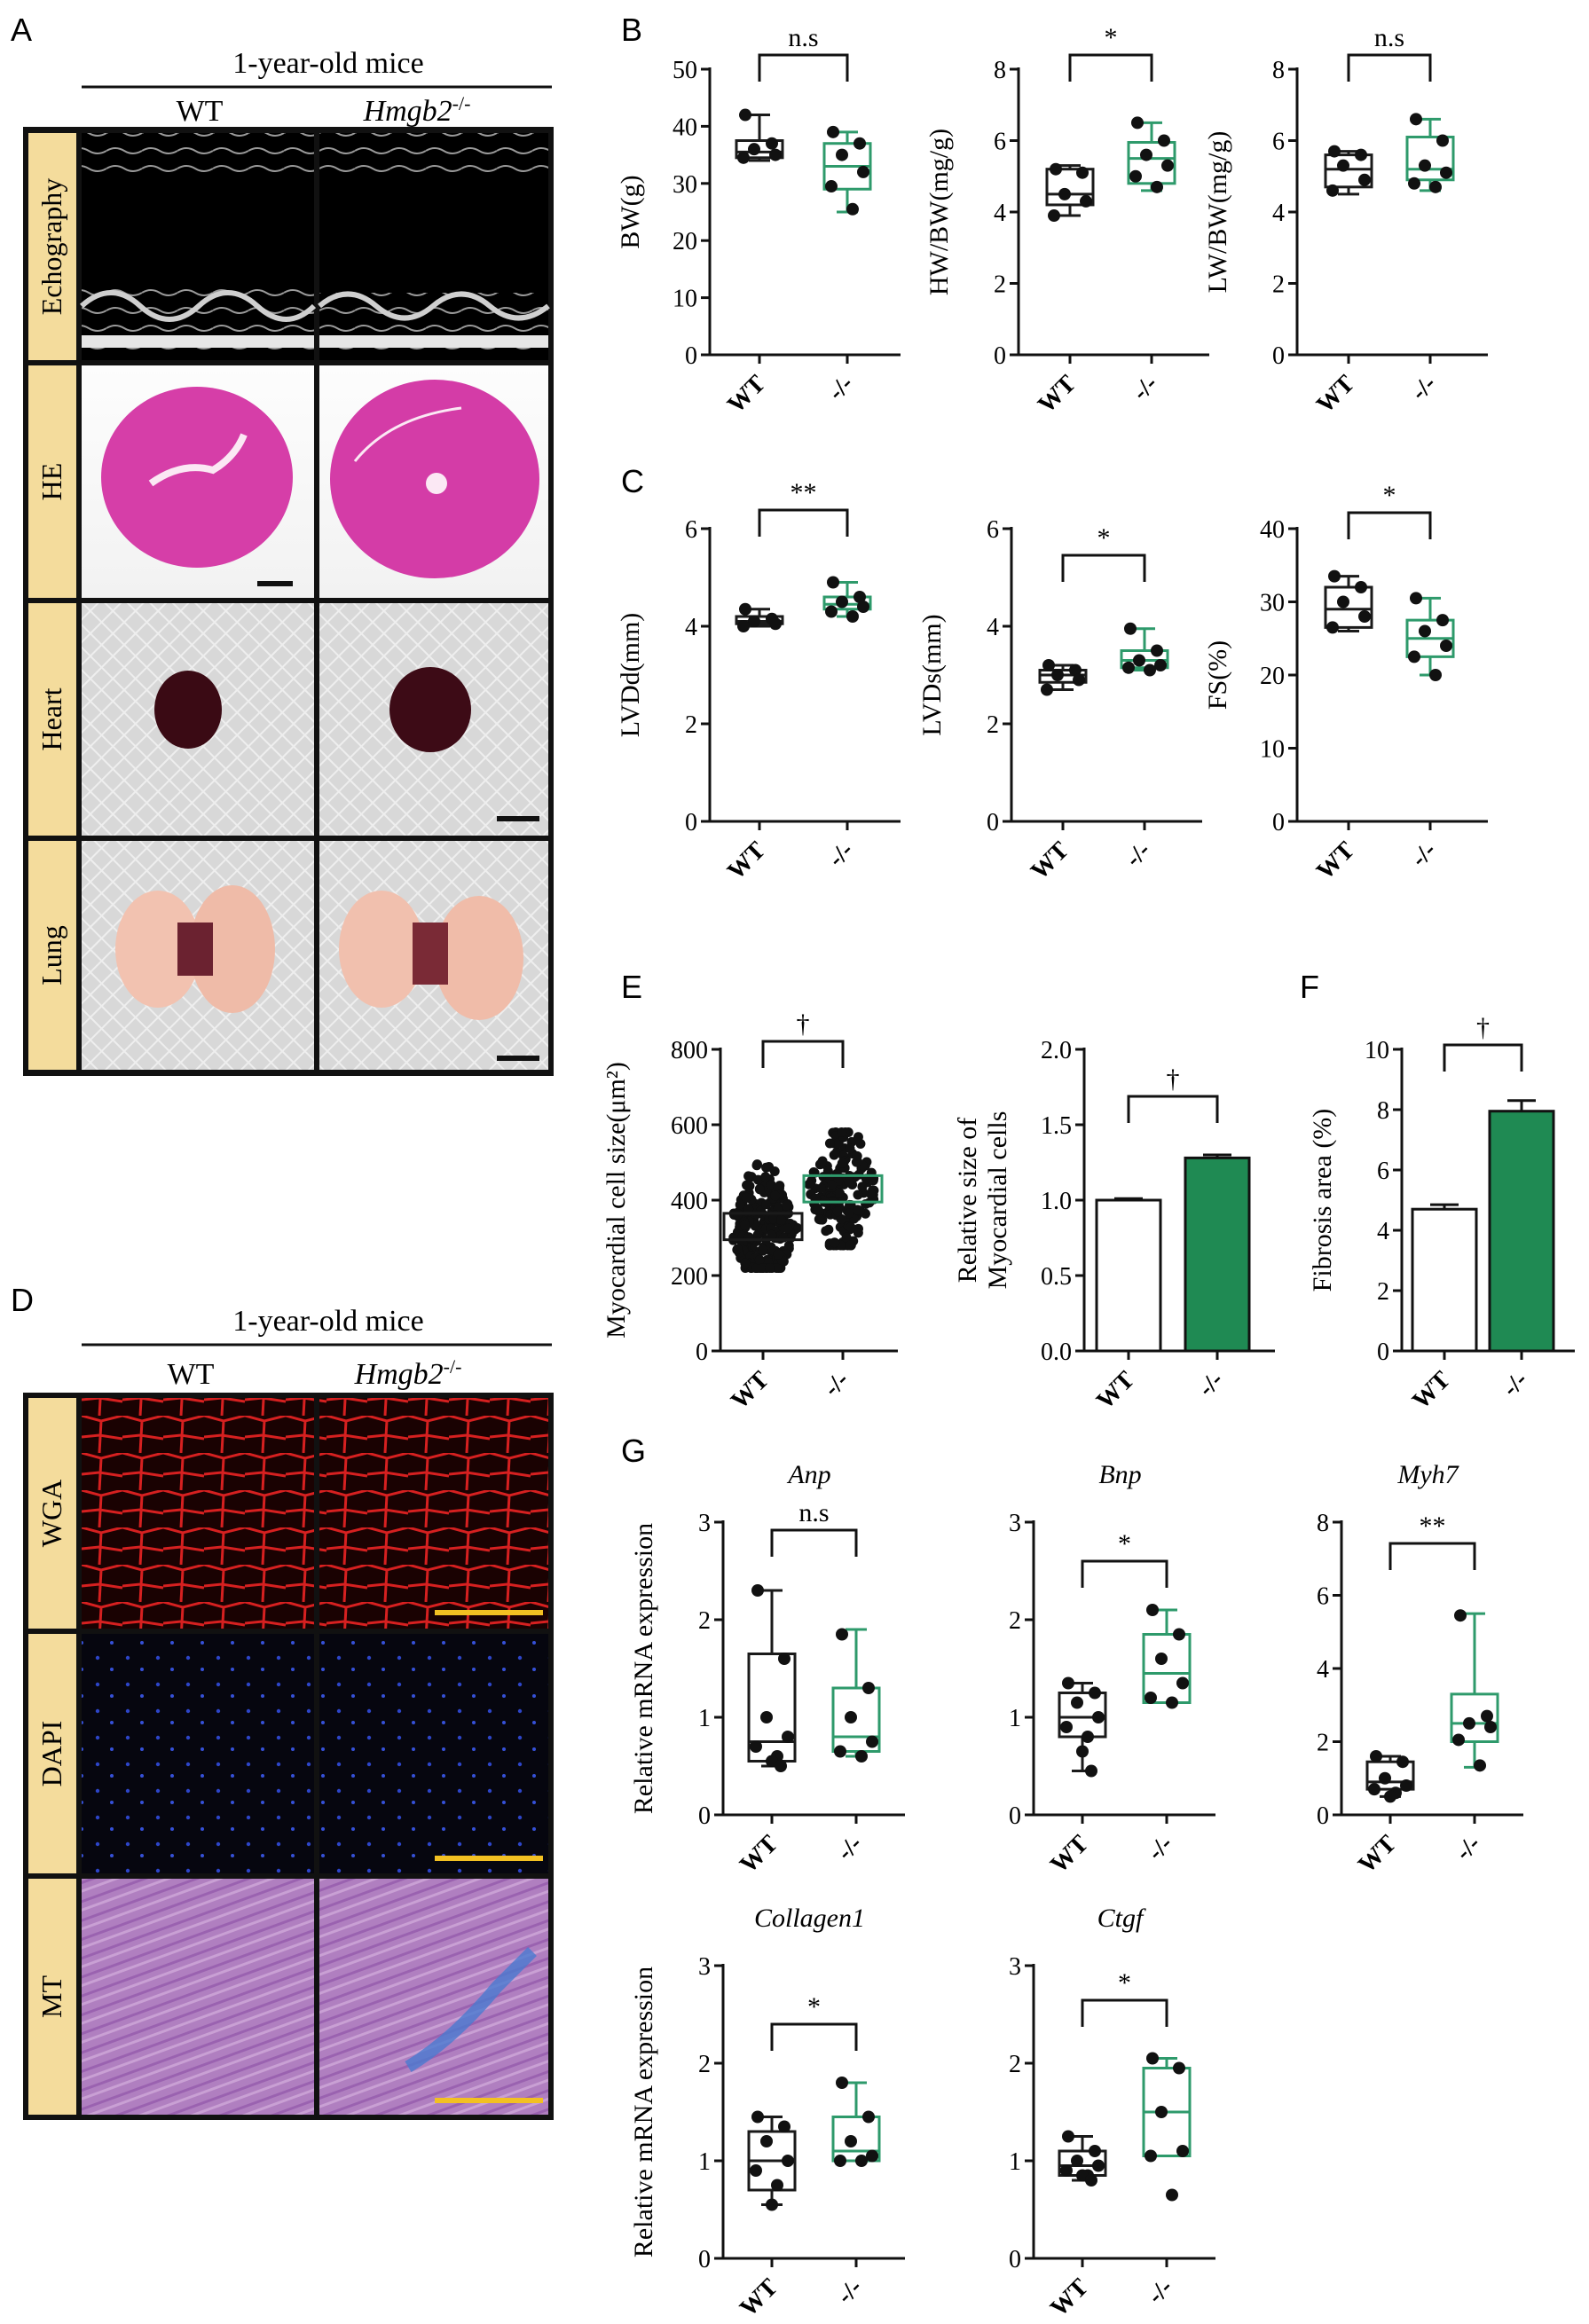 This screenshot has height=2324, width=1589. Describe the element at coordinates (685, 241) in the screenshot. I see `y-tick-label: 20` at that location.